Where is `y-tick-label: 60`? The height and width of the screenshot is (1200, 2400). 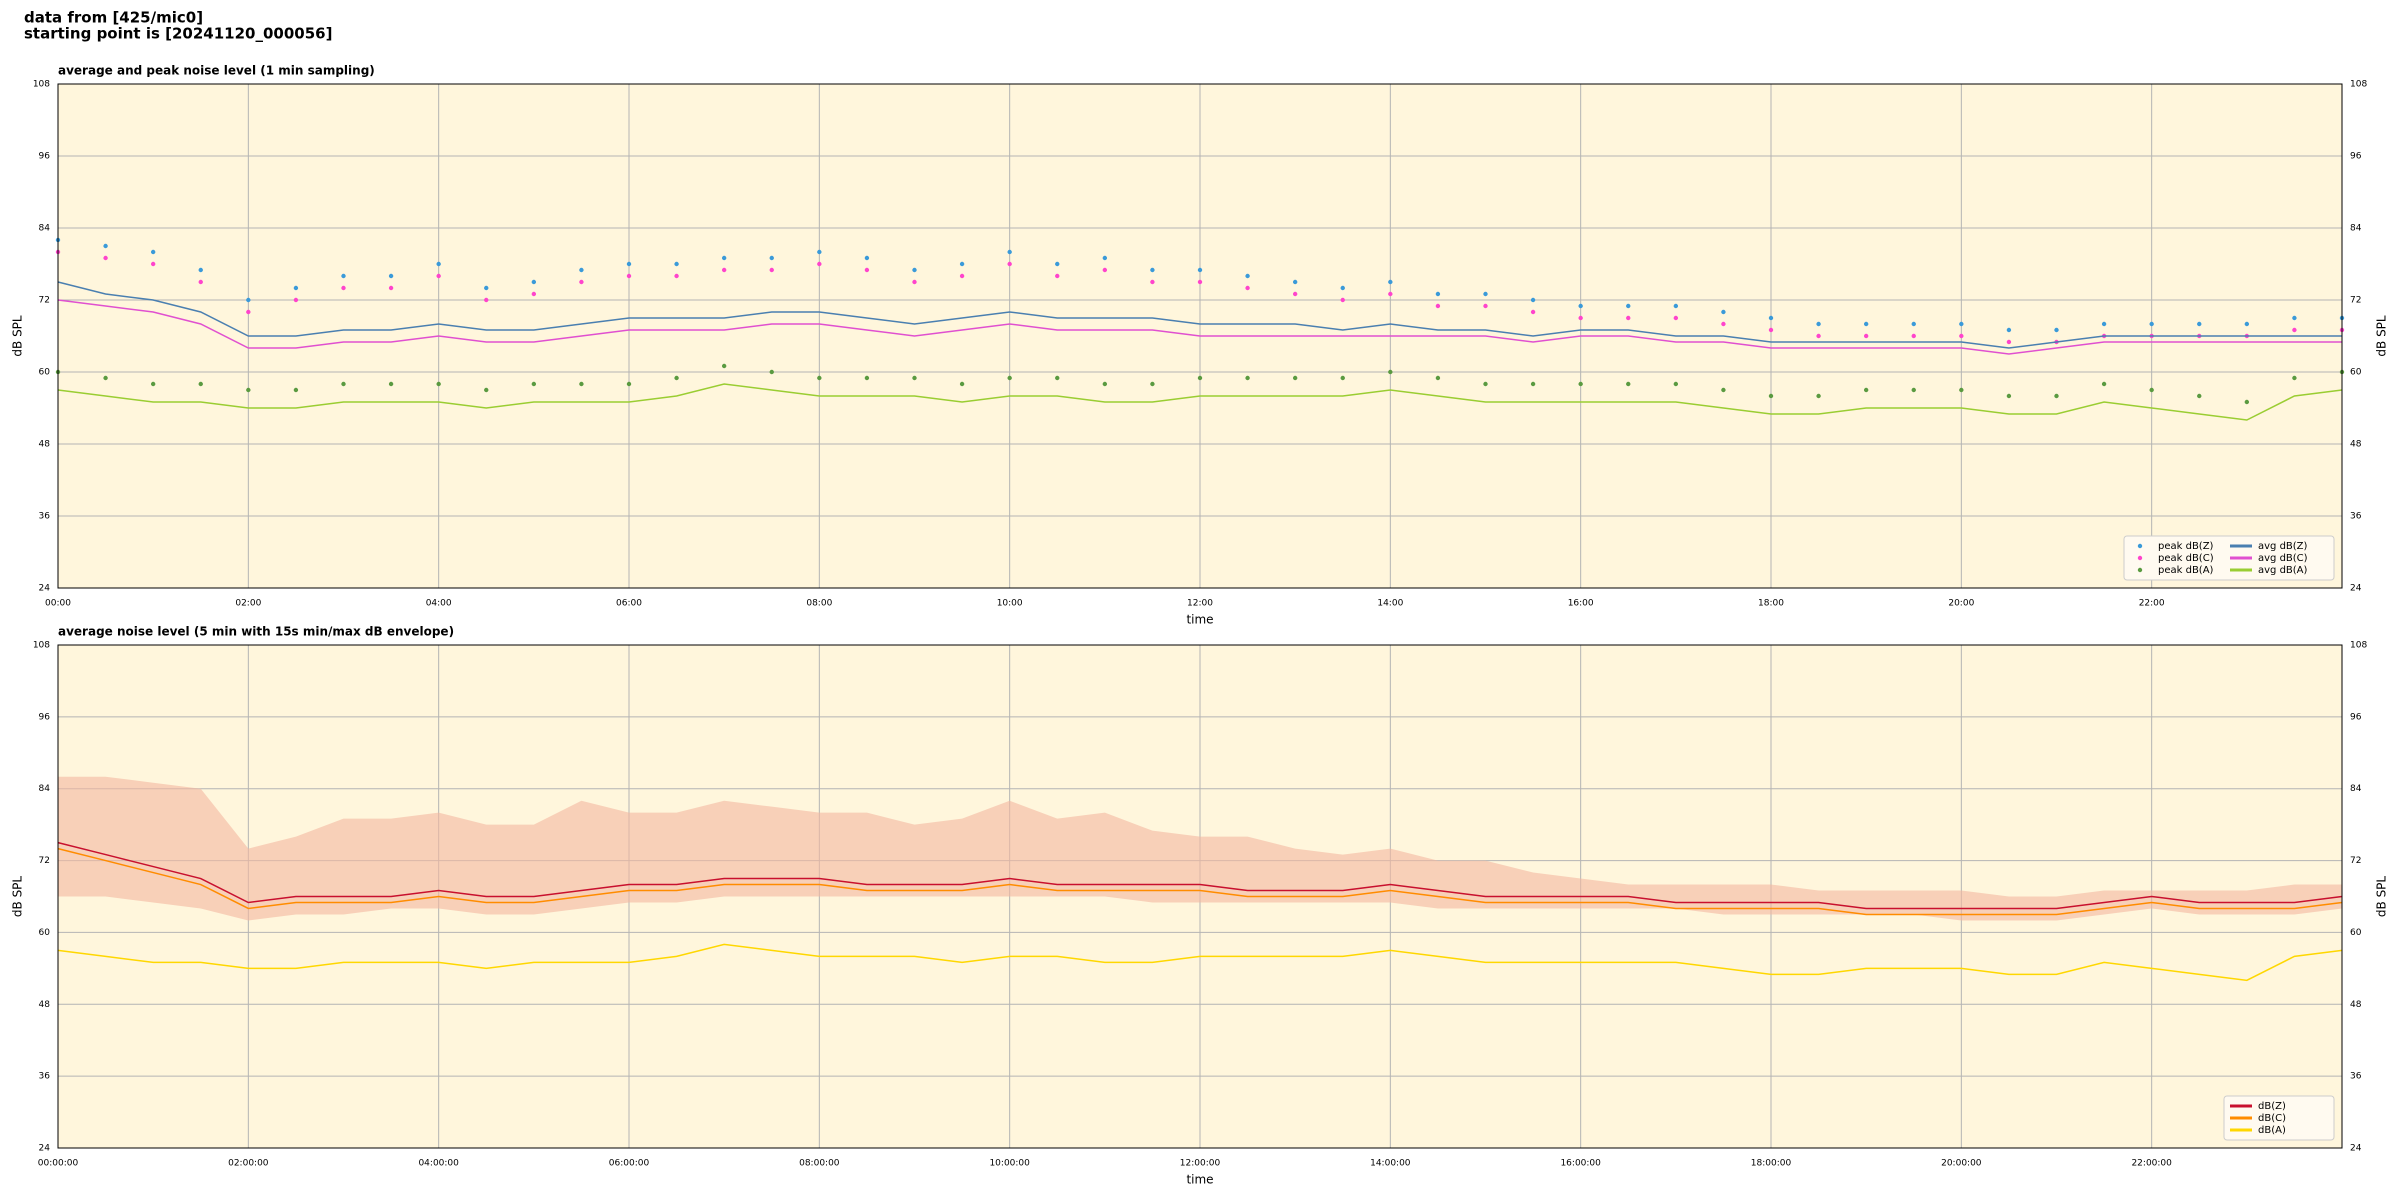 y-tick-label: 60 is located at coordinates (2356, 373).